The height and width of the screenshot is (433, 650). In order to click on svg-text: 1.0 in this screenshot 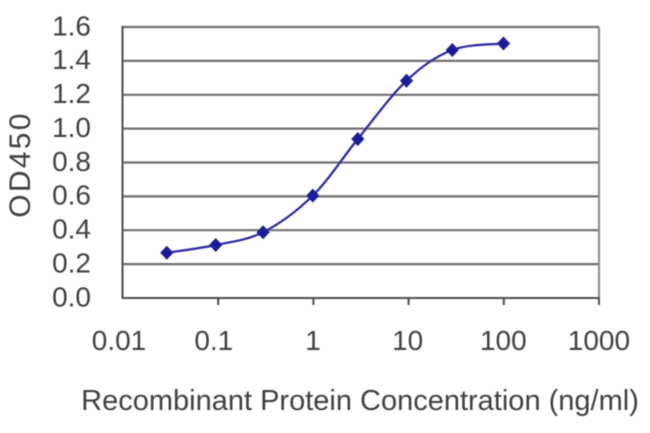, I will do `click(71, 127)`.